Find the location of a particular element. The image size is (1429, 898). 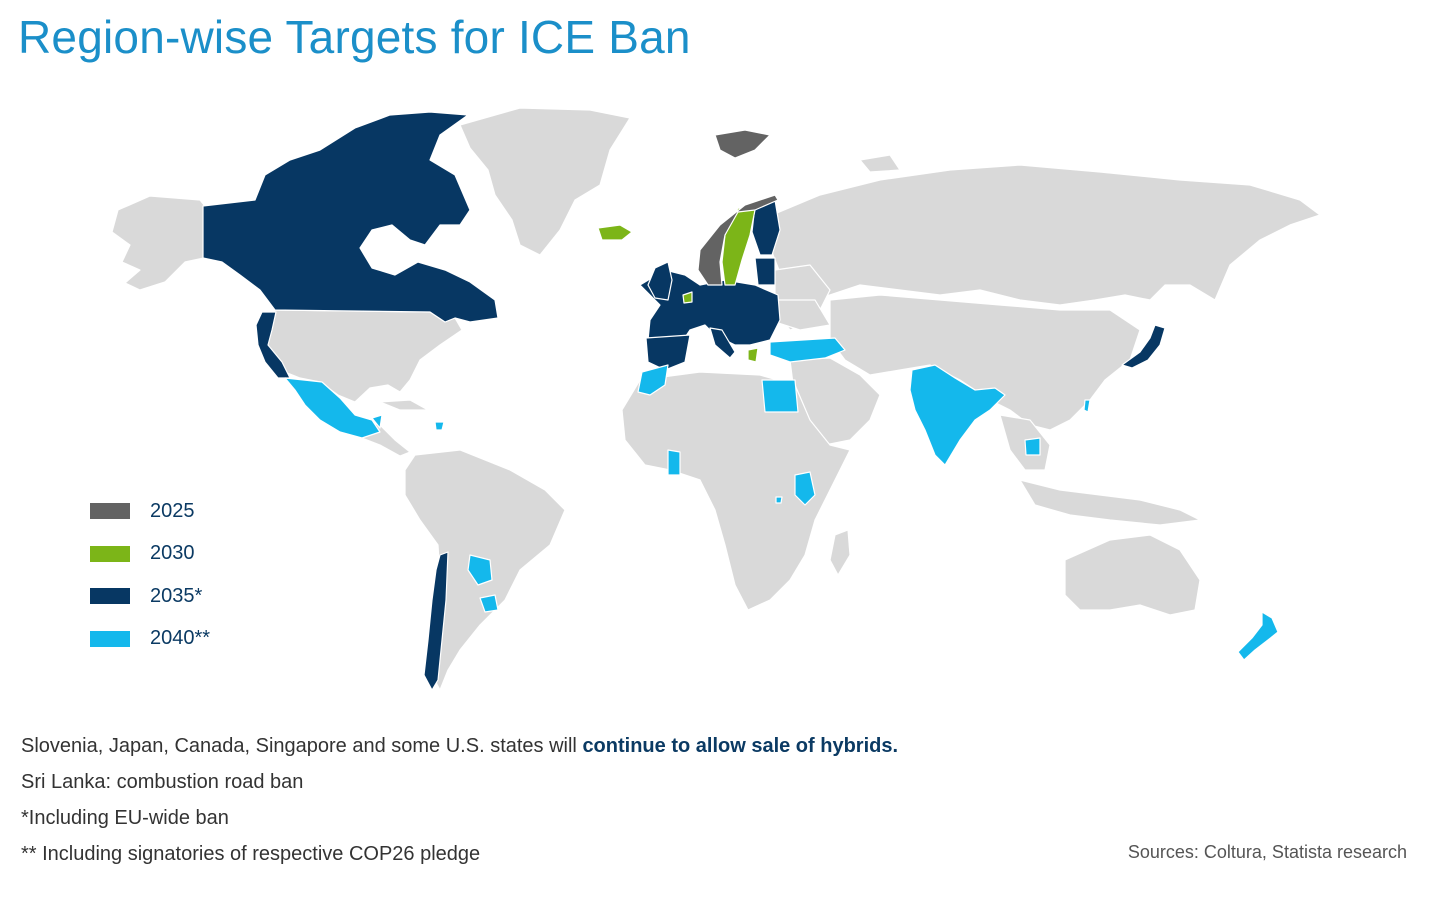

legend-swatch-2025 is located at coordinates (110, 511).